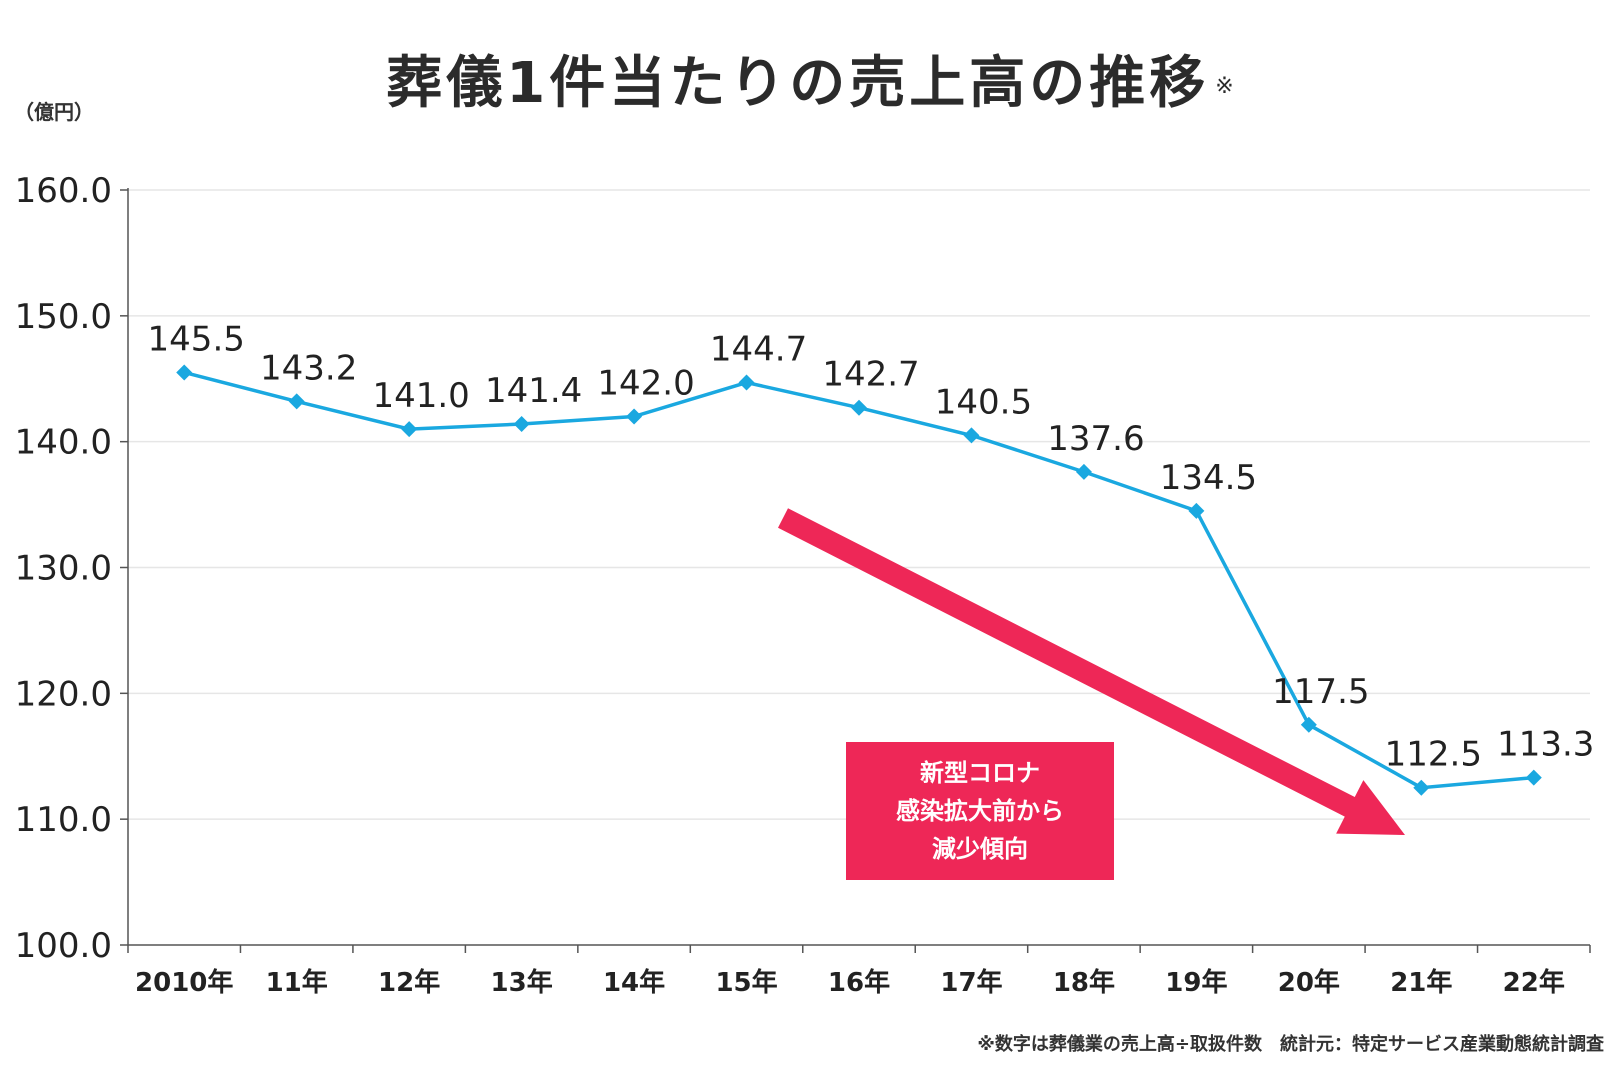 Image resolution: width=1620 pixels, height=1080 pixels. Describe the element at coordinates (54, 112) in the screenshot. I see `y-axis-unit: （億円）` at that location.